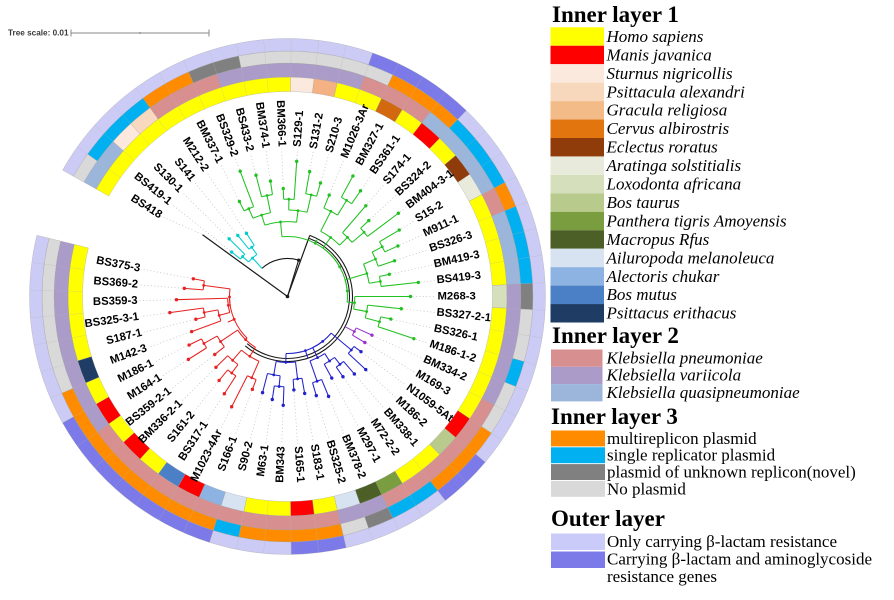 The width and height of the screenshot is (894, 600). What do you see at coordinates (615, 335) in the screenshot?
I see `svg-text: Inner layer 2` at bounding box center [615, 335].